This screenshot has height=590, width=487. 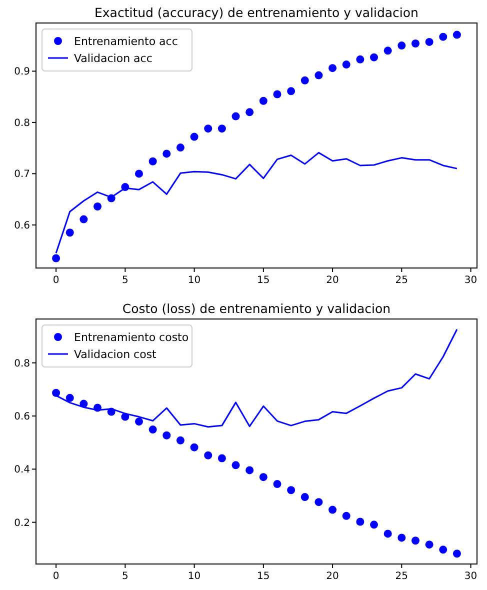 I want to click on y-tick-label: 0.2, so click(x=22, y=523).